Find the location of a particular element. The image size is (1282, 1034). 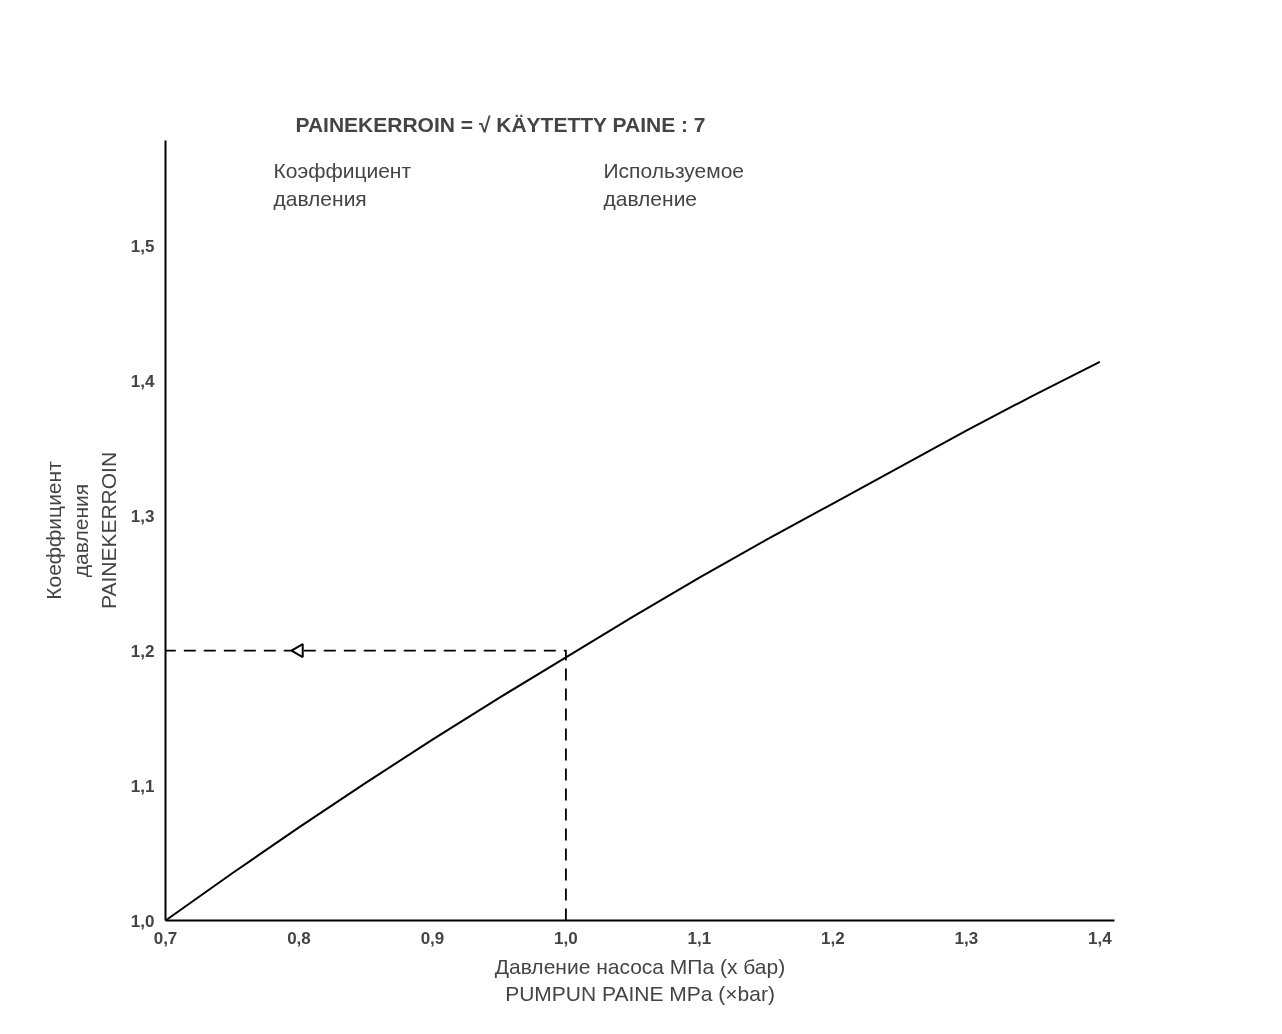

x-tick-label: 0,7 is located at coordinates (165, 938).